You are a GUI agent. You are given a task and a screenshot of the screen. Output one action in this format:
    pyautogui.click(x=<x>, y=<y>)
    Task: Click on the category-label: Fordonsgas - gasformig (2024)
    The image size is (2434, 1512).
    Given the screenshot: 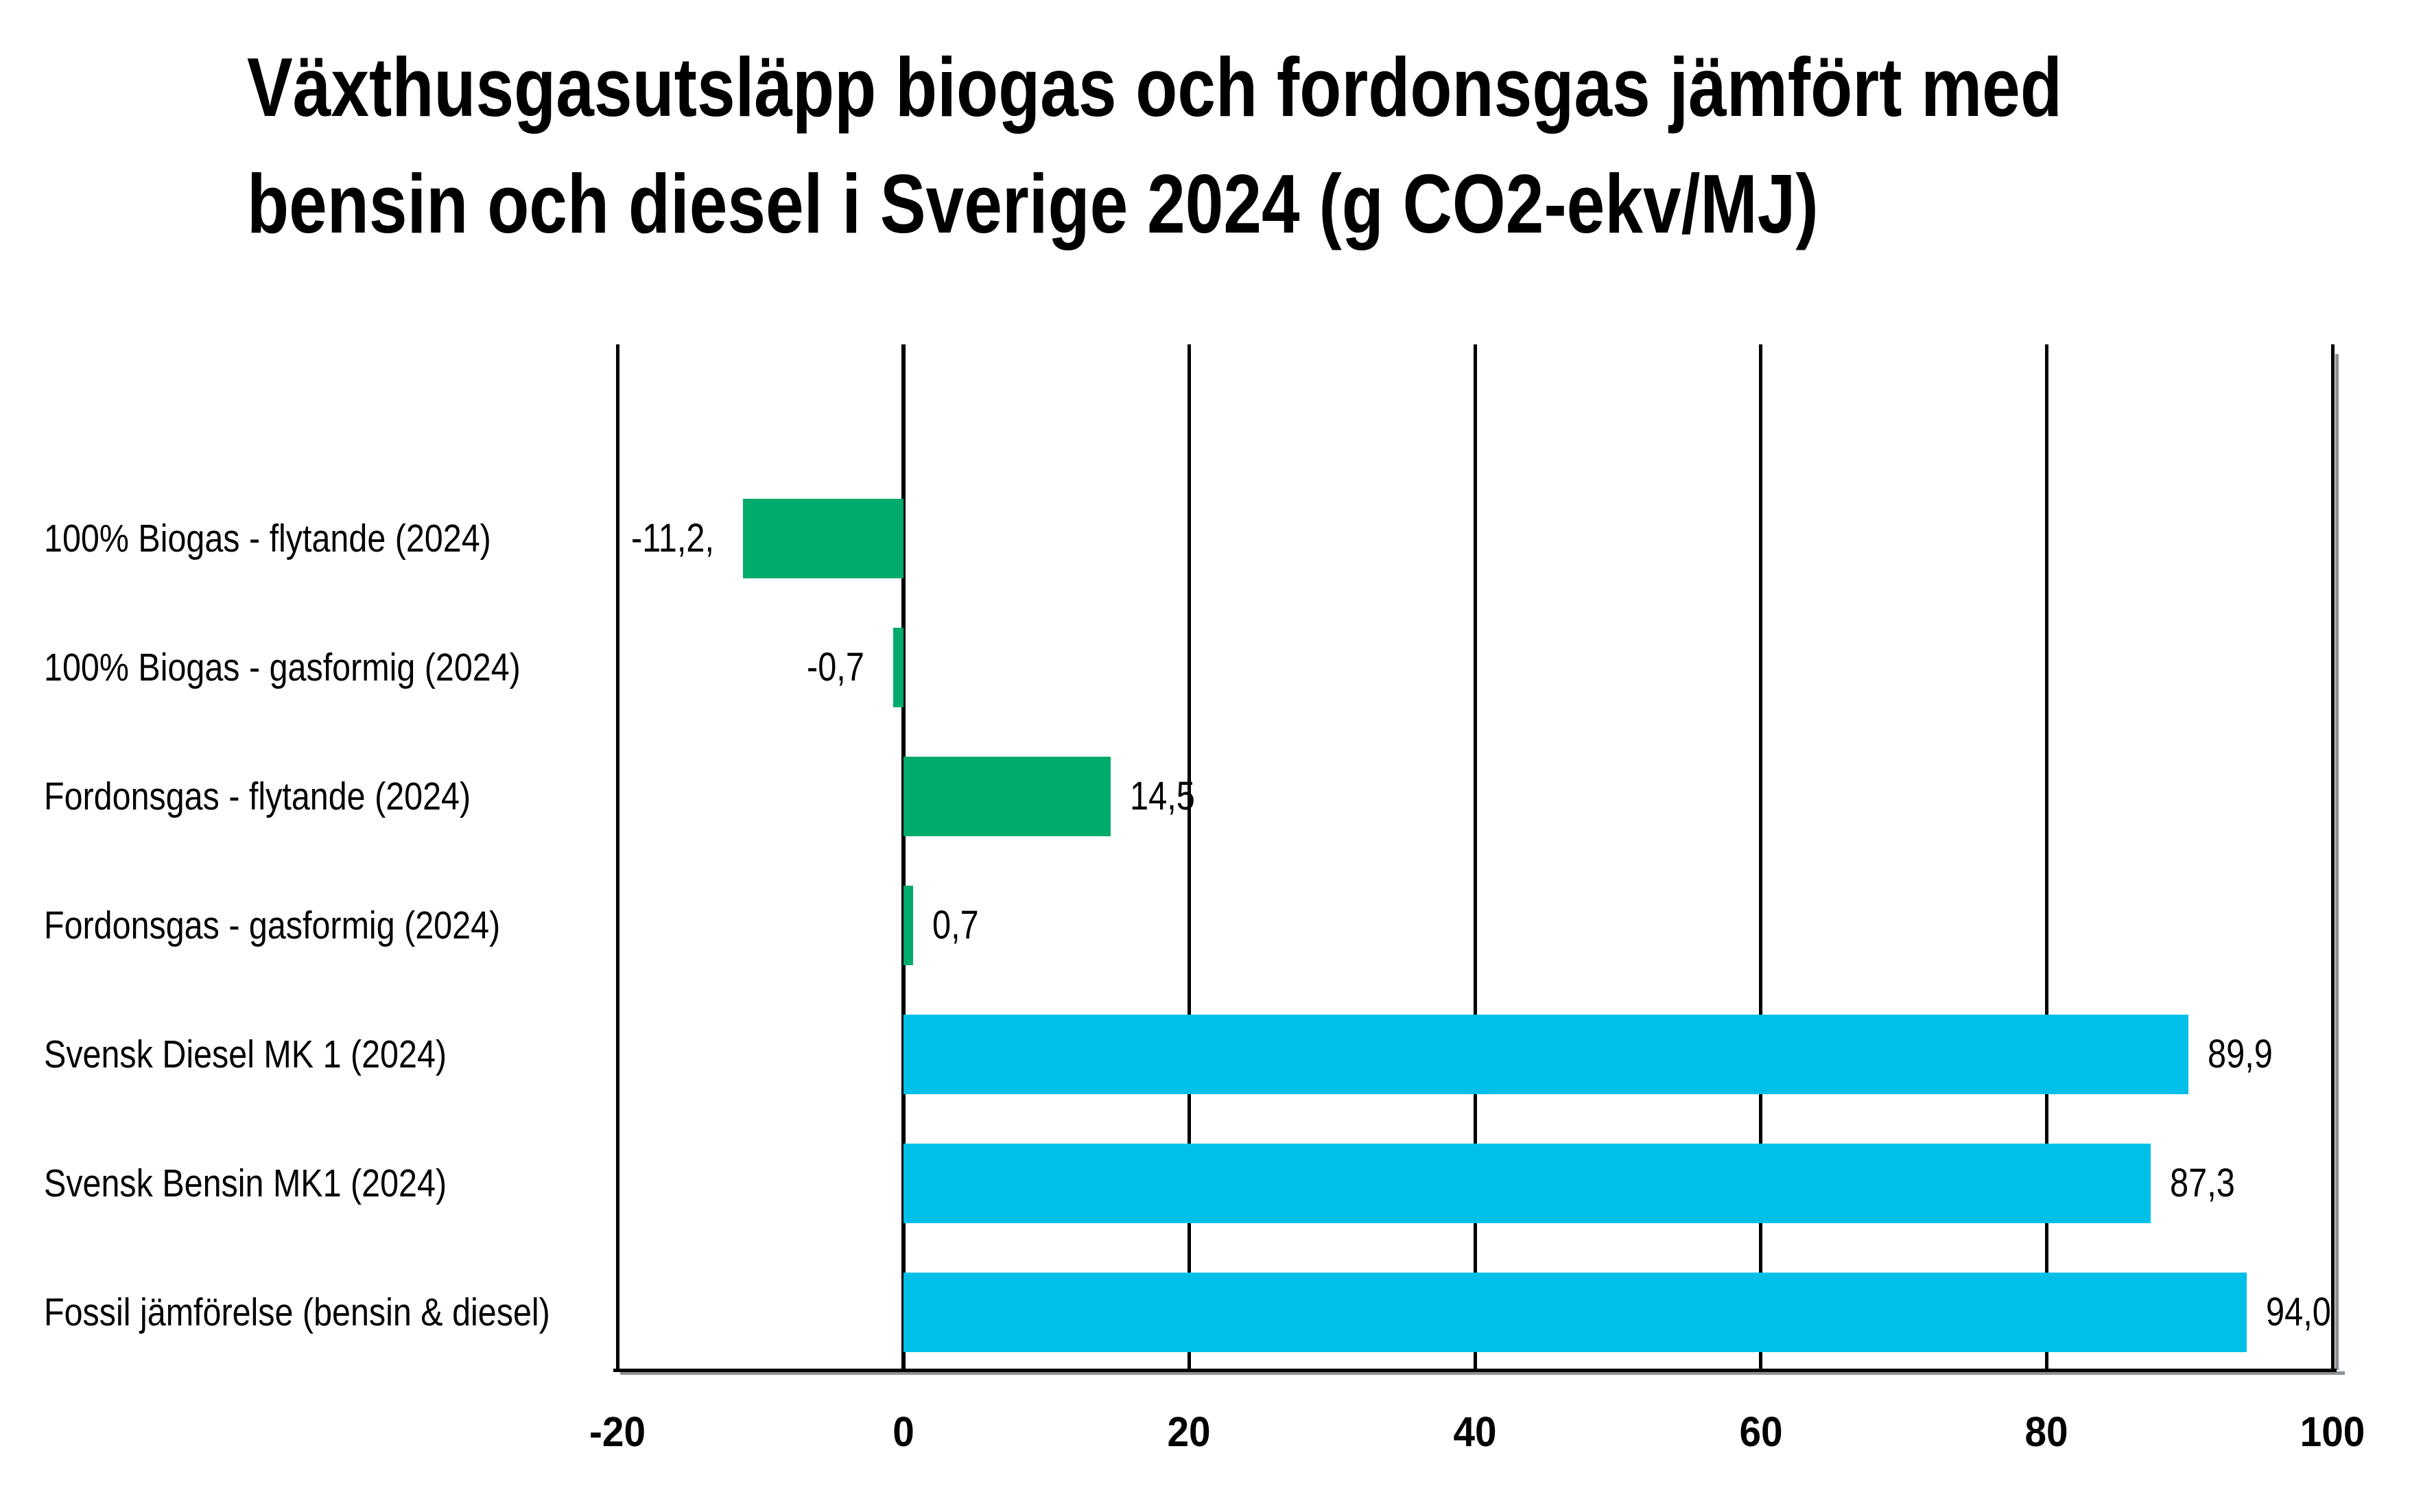 What is the action you would take?
    pyautogui.click(x=272, y=925)
    